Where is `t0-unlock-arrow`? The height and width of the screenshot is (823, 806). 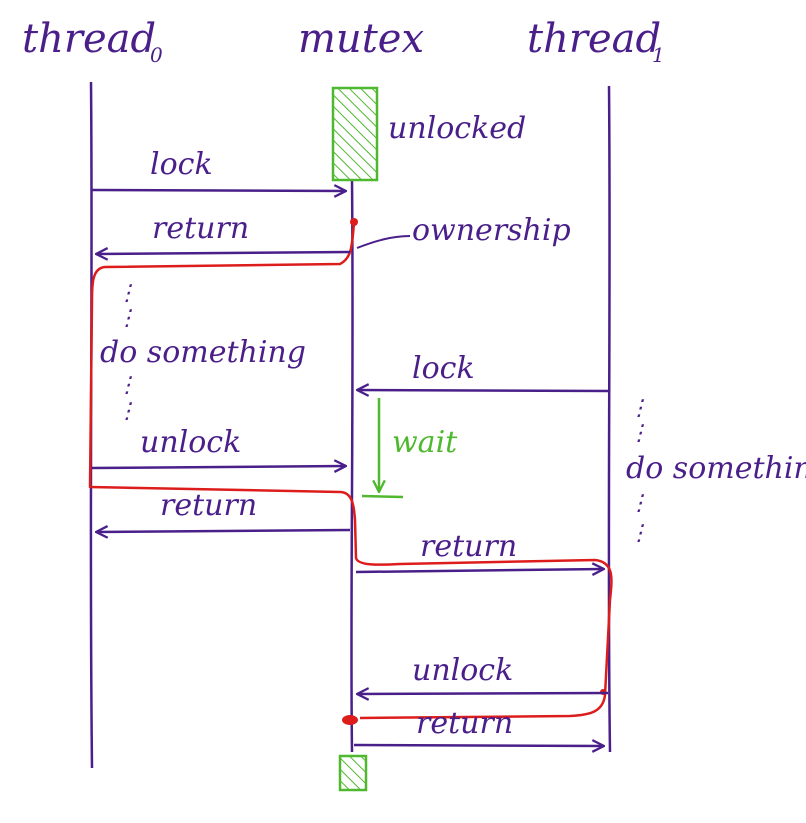
t0-unlock-arrow is located at coordinates (218, 467).